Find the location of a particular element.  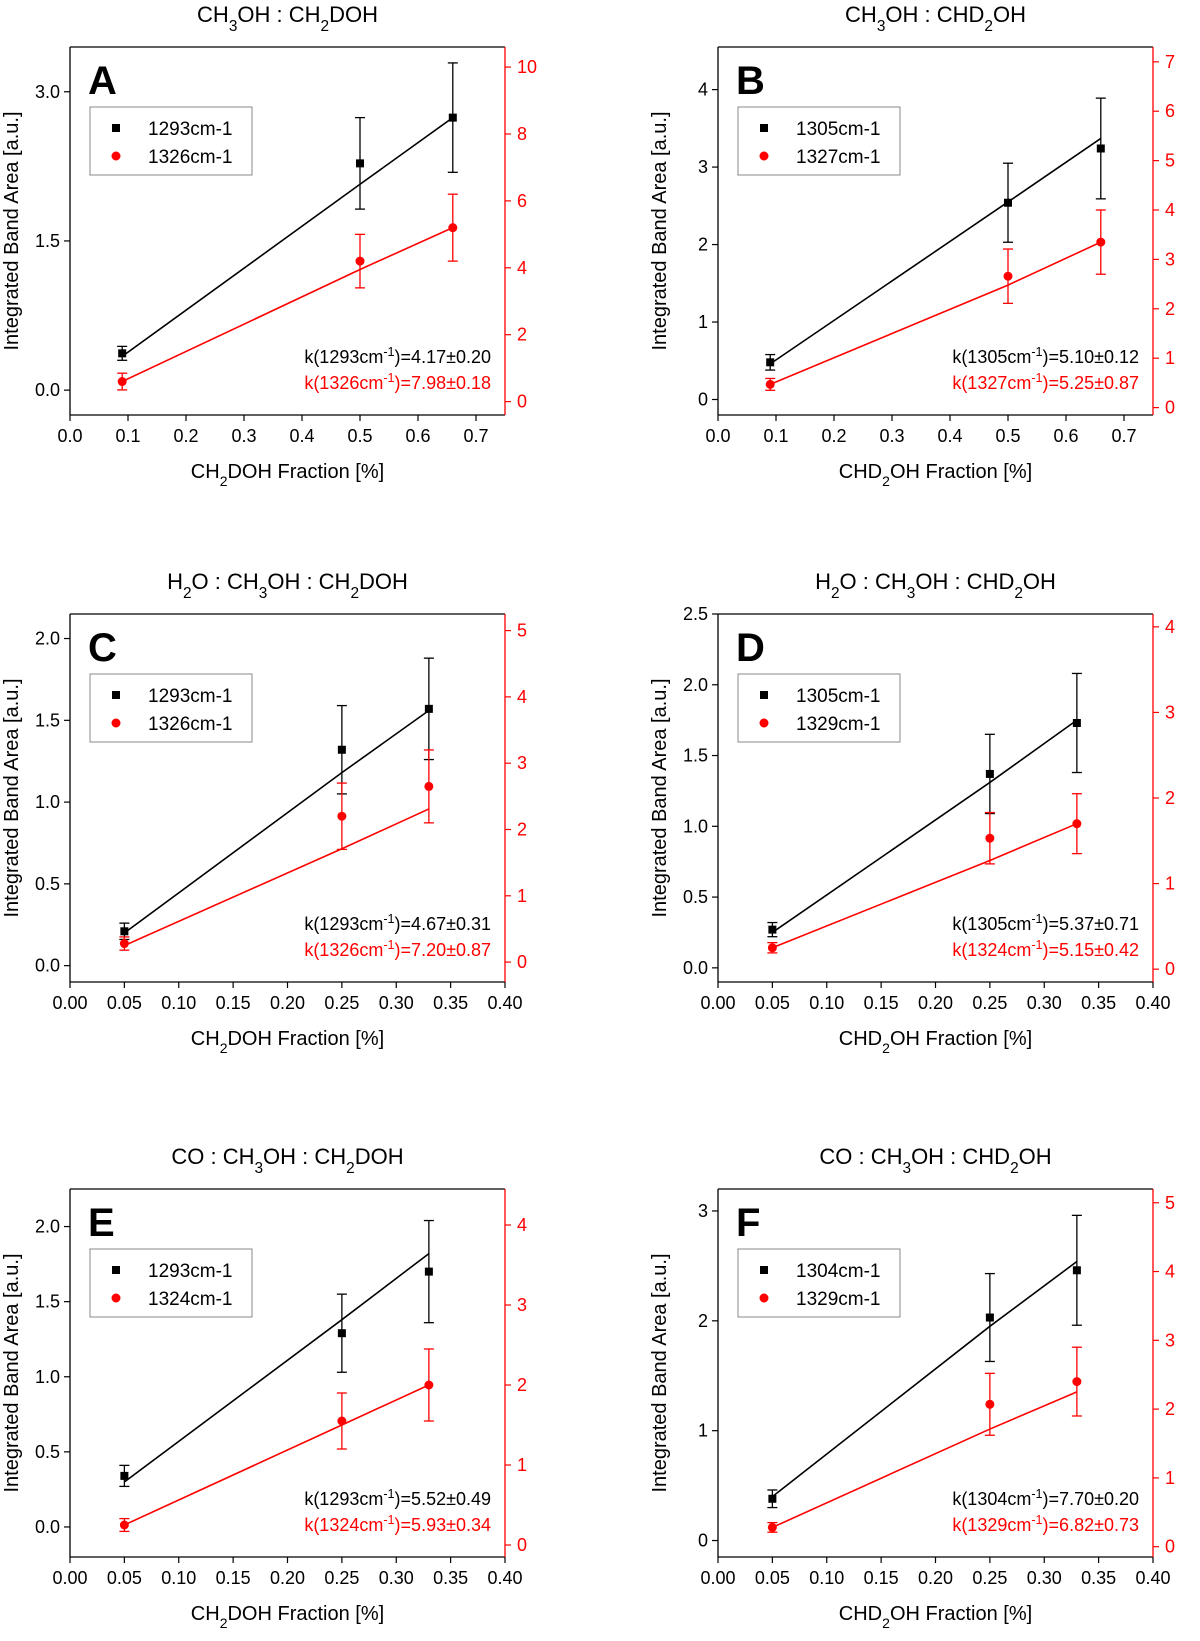

slope-annotation-part: k(1324cm is located at coordinates (991, 950).